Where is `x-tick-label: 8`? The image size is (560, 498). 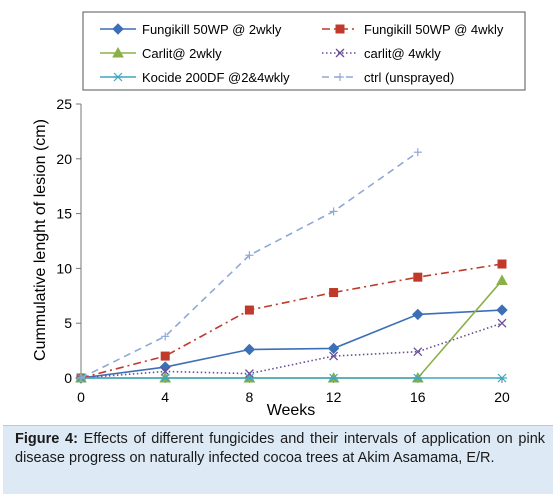
x-tick-label: 8 is located at coordinates (250, 397).